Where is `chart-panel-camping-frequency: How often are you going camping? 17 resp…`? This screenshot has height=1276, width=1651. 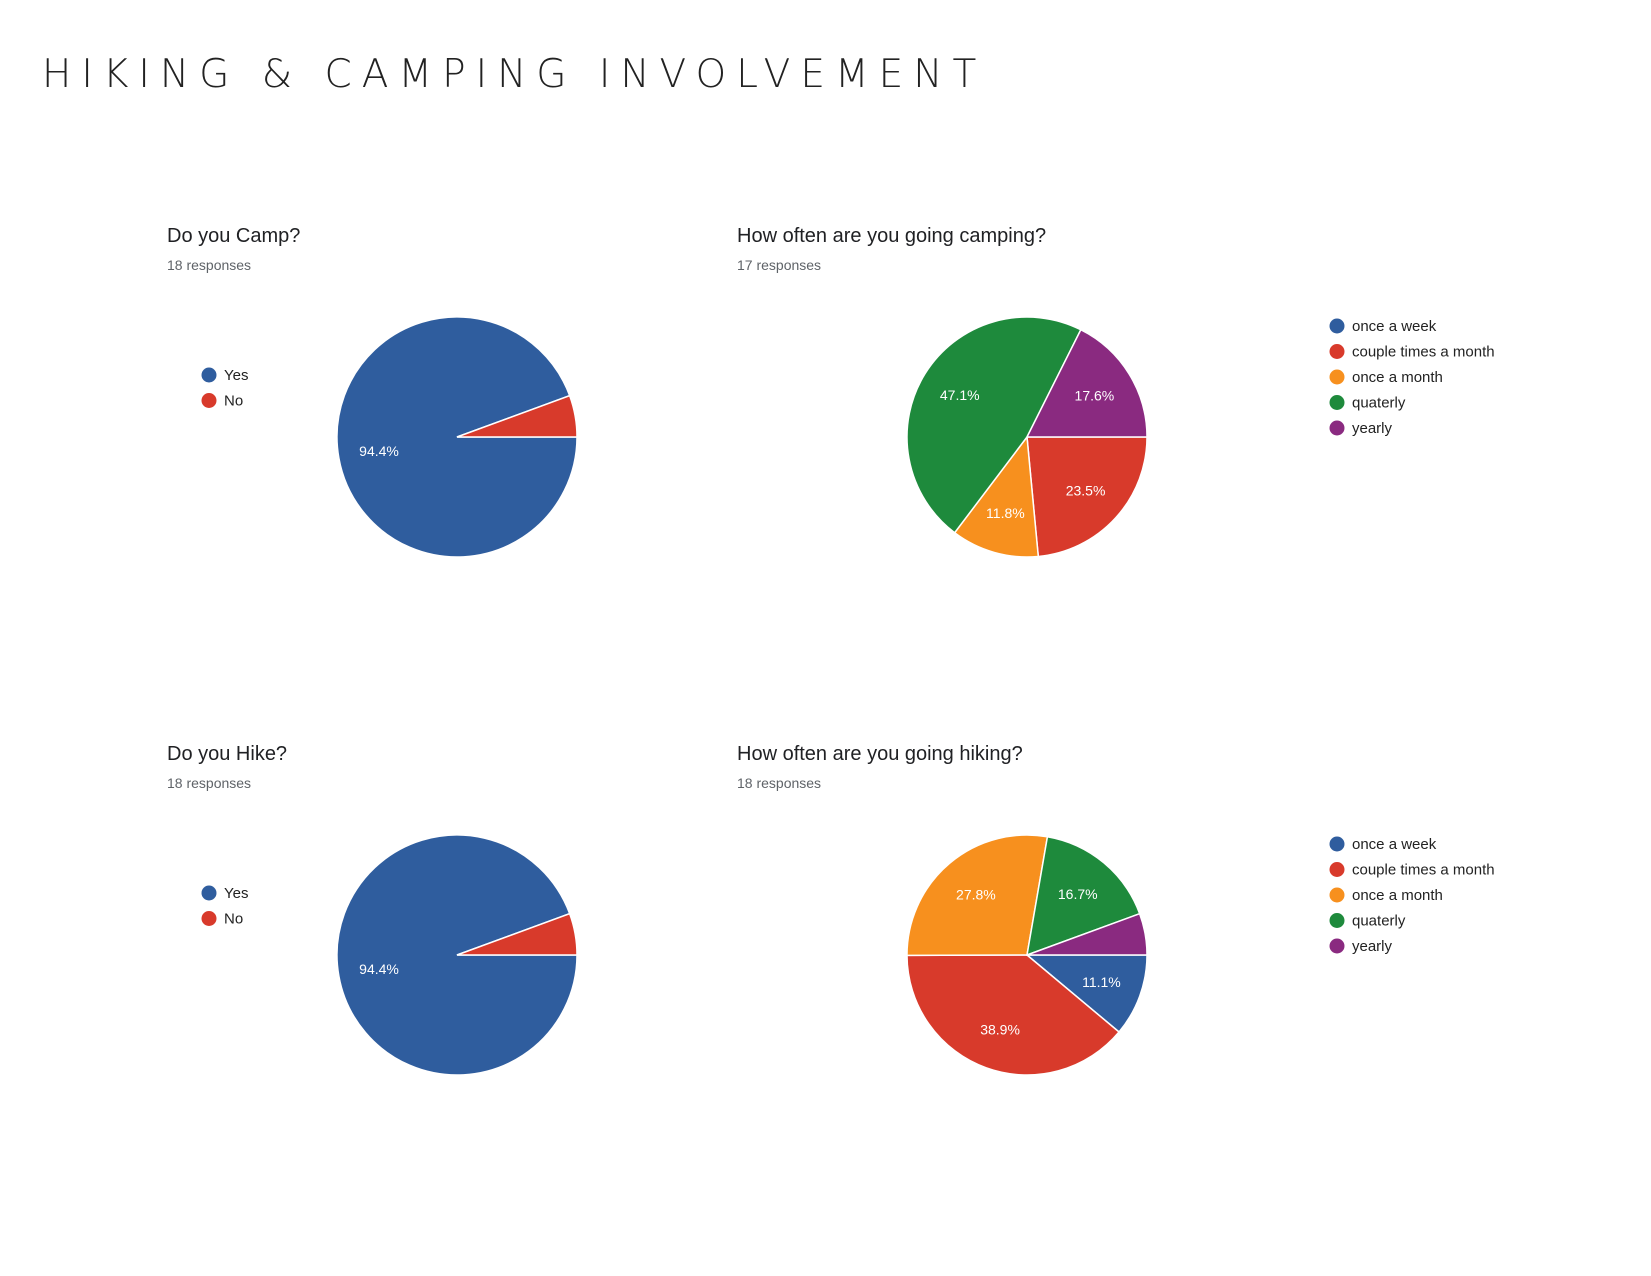
chart-panel-camping-frequency: How often are you going camping? 17 resp… is located at coordinates (1116, 405).